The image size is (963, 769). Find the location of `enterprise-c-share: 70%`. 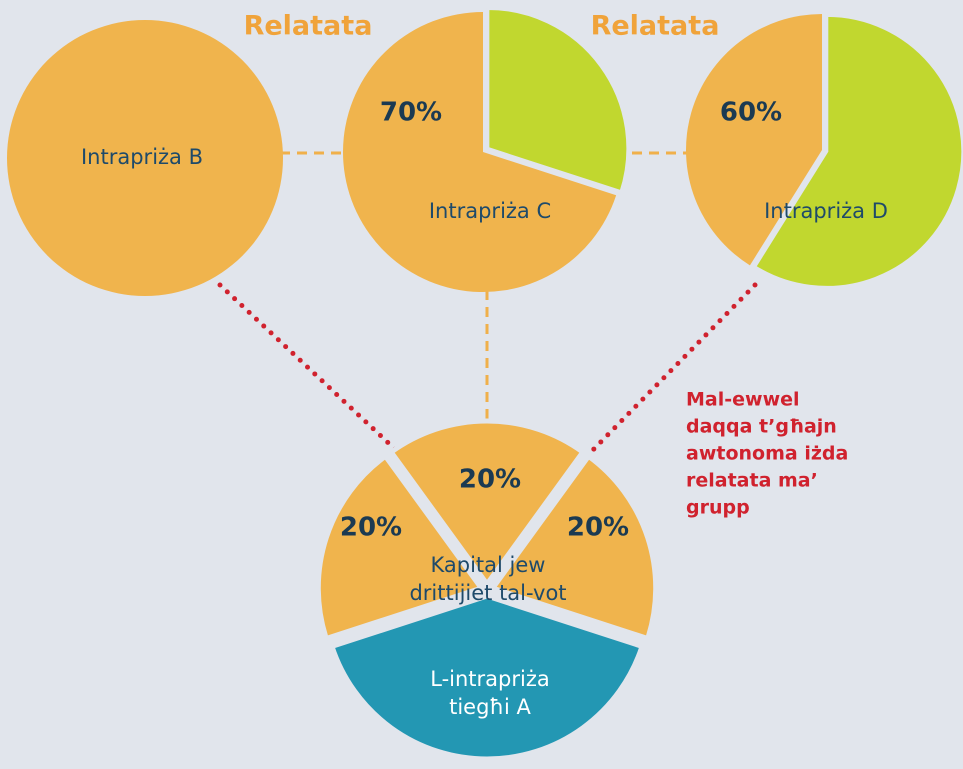

enterprise-c-share: 70% is located at coordinates (411, 113).